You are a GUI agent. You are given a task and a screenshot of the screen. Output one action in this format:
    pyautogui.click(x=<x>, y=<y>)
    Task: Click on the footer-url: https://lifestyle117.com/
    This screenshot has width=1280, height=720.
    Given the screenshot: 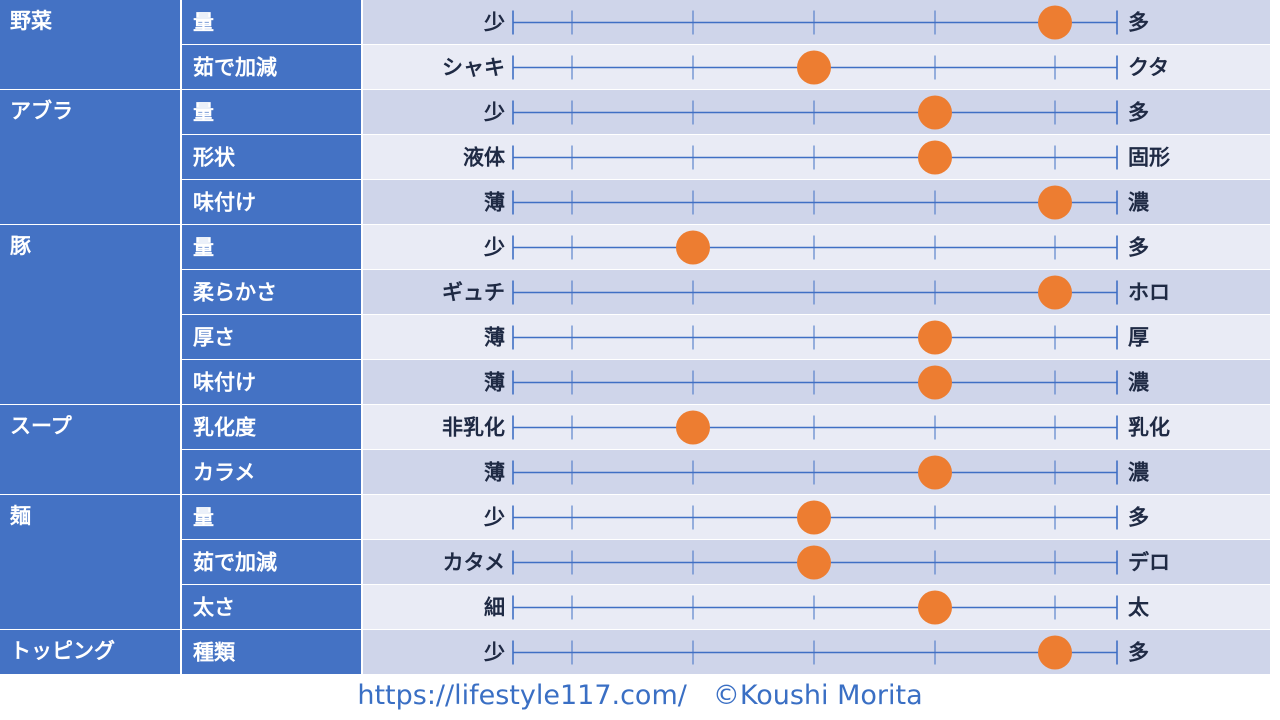 What is the action you would take?
    pyautogui.click(x=522, y=695)
    